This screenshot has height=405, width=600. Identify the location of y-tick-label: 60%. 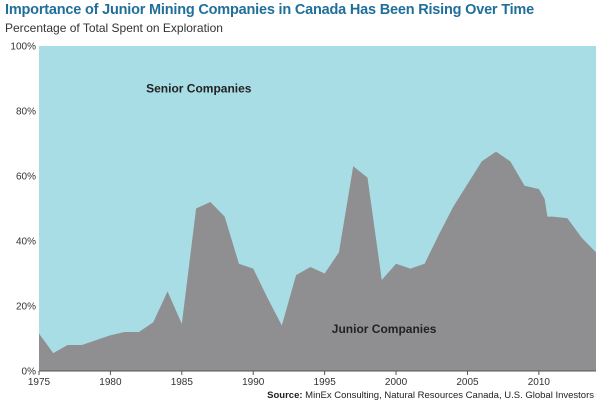
(26, 177).